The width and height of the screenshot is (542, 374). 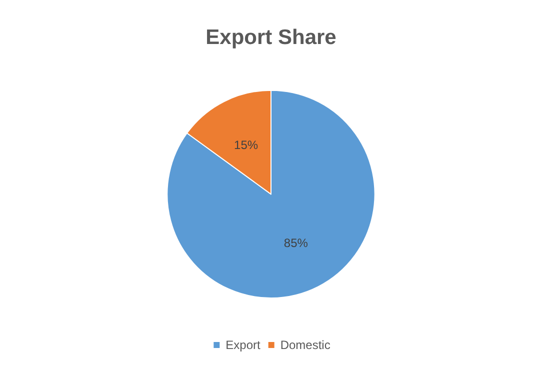 I want to click on legend-label: Domestic, so click(x=305, y=345).